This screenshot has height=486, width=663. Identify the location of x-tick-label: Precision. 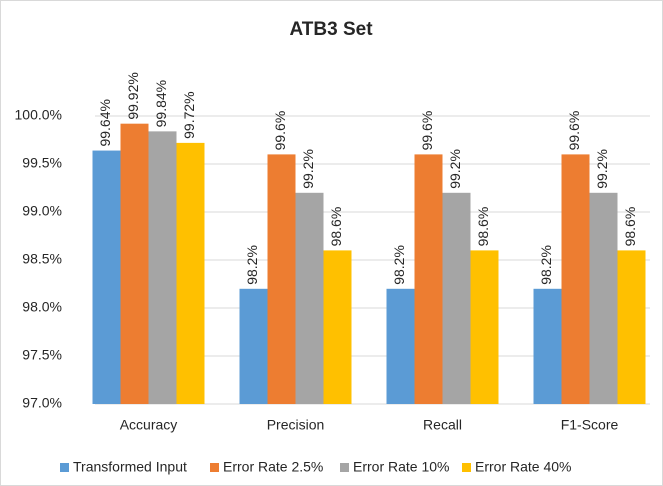
(296, 425).